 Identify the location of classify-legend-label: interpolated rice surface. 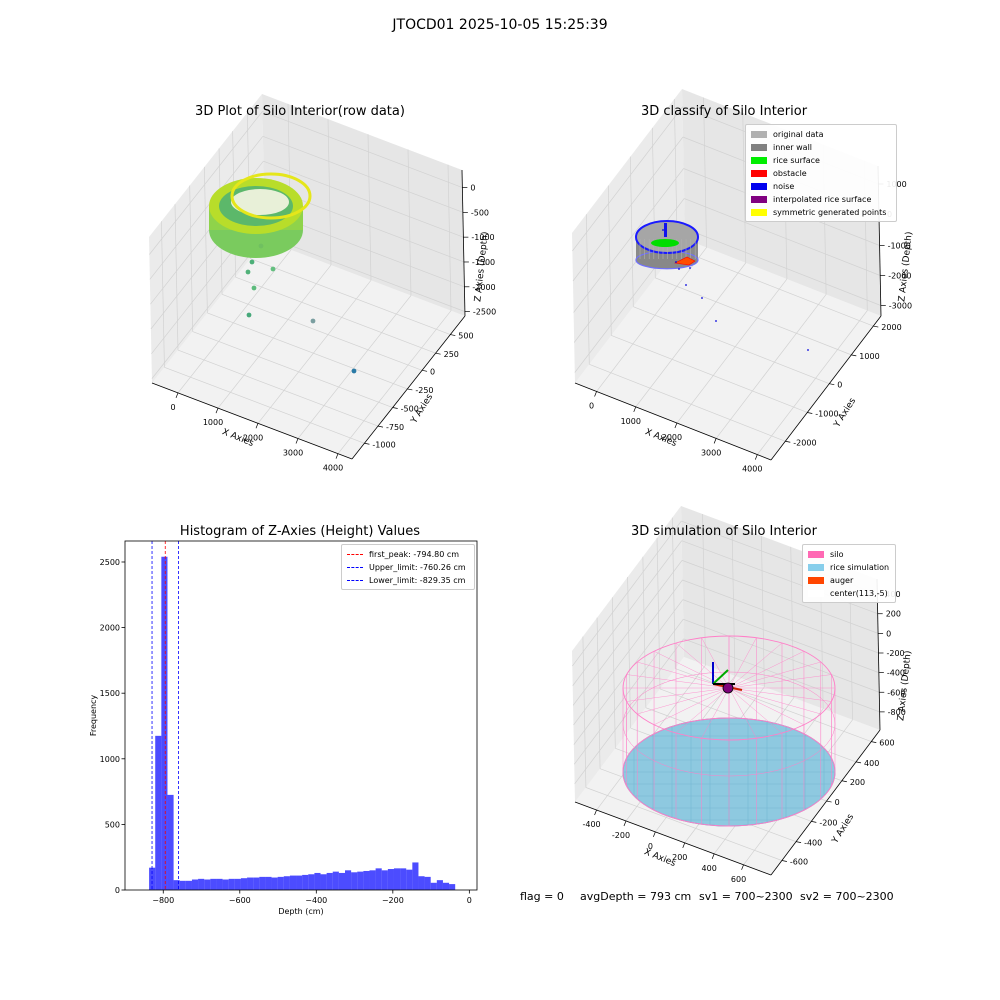
(822, 199).